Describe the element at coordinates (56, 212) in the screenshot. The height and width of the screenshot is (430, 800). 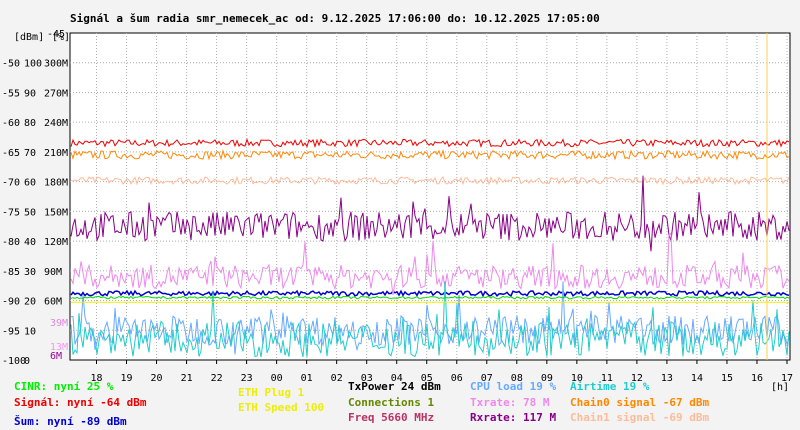
I see `y-tick-rate: 150M` at that location.